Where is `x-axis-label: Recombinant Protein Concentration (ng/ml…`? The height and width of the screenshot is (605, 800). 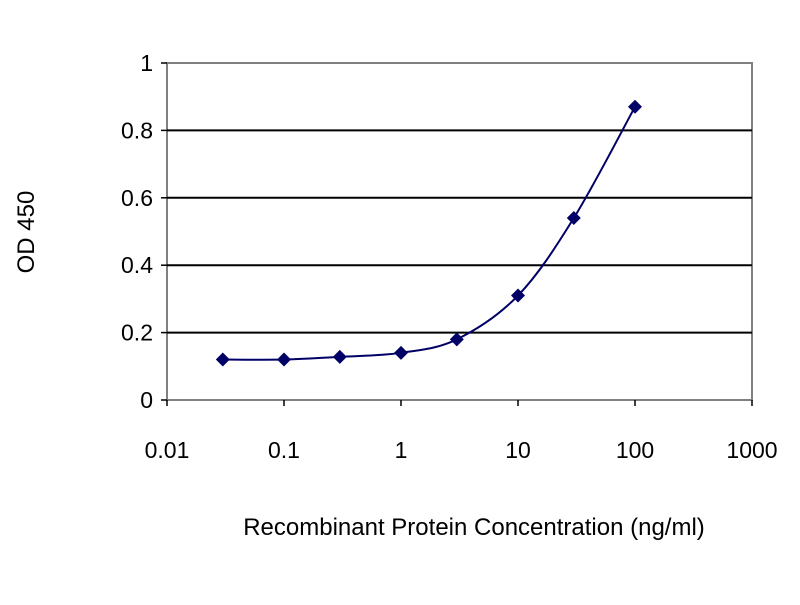 x-axis-label: Recombinant Protein Concentration (ng/ml… is located at coordinates (474, 527).